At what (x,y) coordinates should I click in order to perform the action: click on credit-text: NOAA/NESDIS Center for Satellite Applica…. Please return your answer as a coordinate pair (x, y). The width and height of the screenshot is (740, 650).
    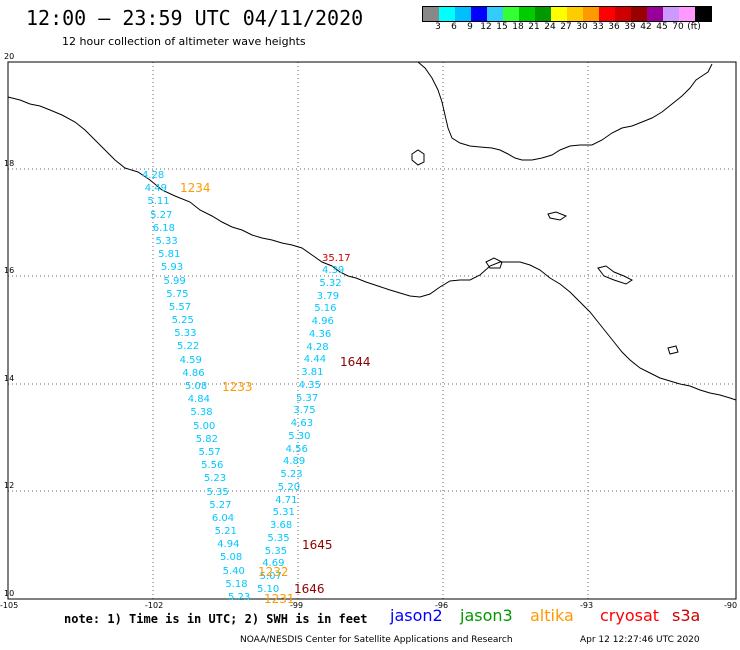
    Looking at the image, I should click on (376, 640).